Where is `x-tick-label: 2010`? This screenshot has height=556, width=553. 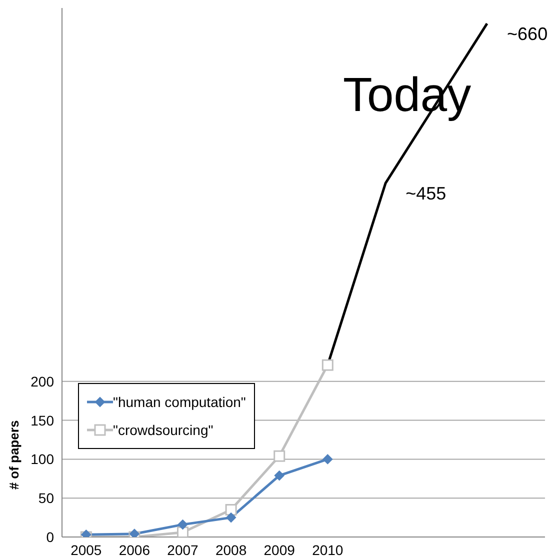
x-tick-label: 2010 is located at coordinates (328, 549).